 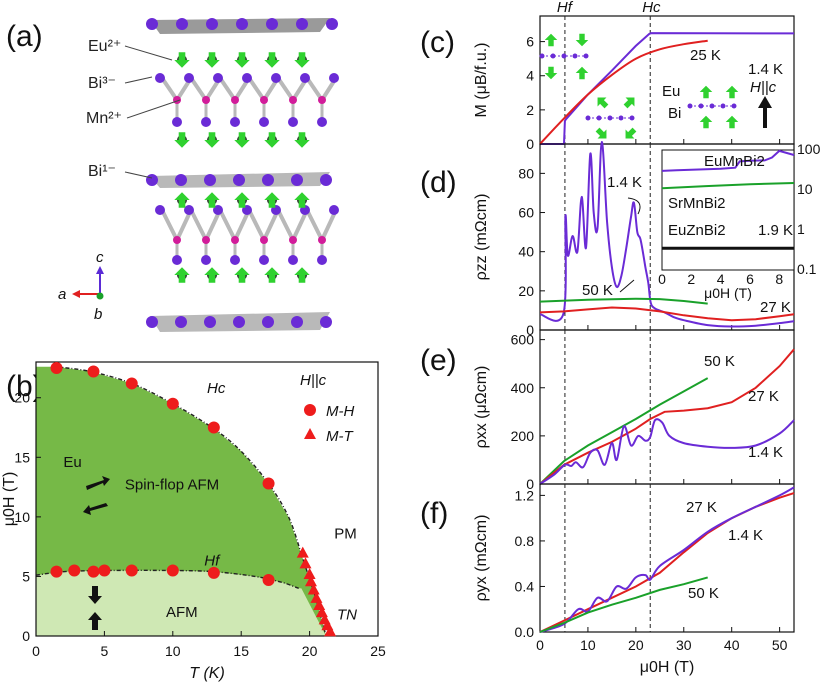 What do you see at coordinates (526, 173) in the screenshot?
I see `y-tick-label: 80` at bounding box center [526, 173].